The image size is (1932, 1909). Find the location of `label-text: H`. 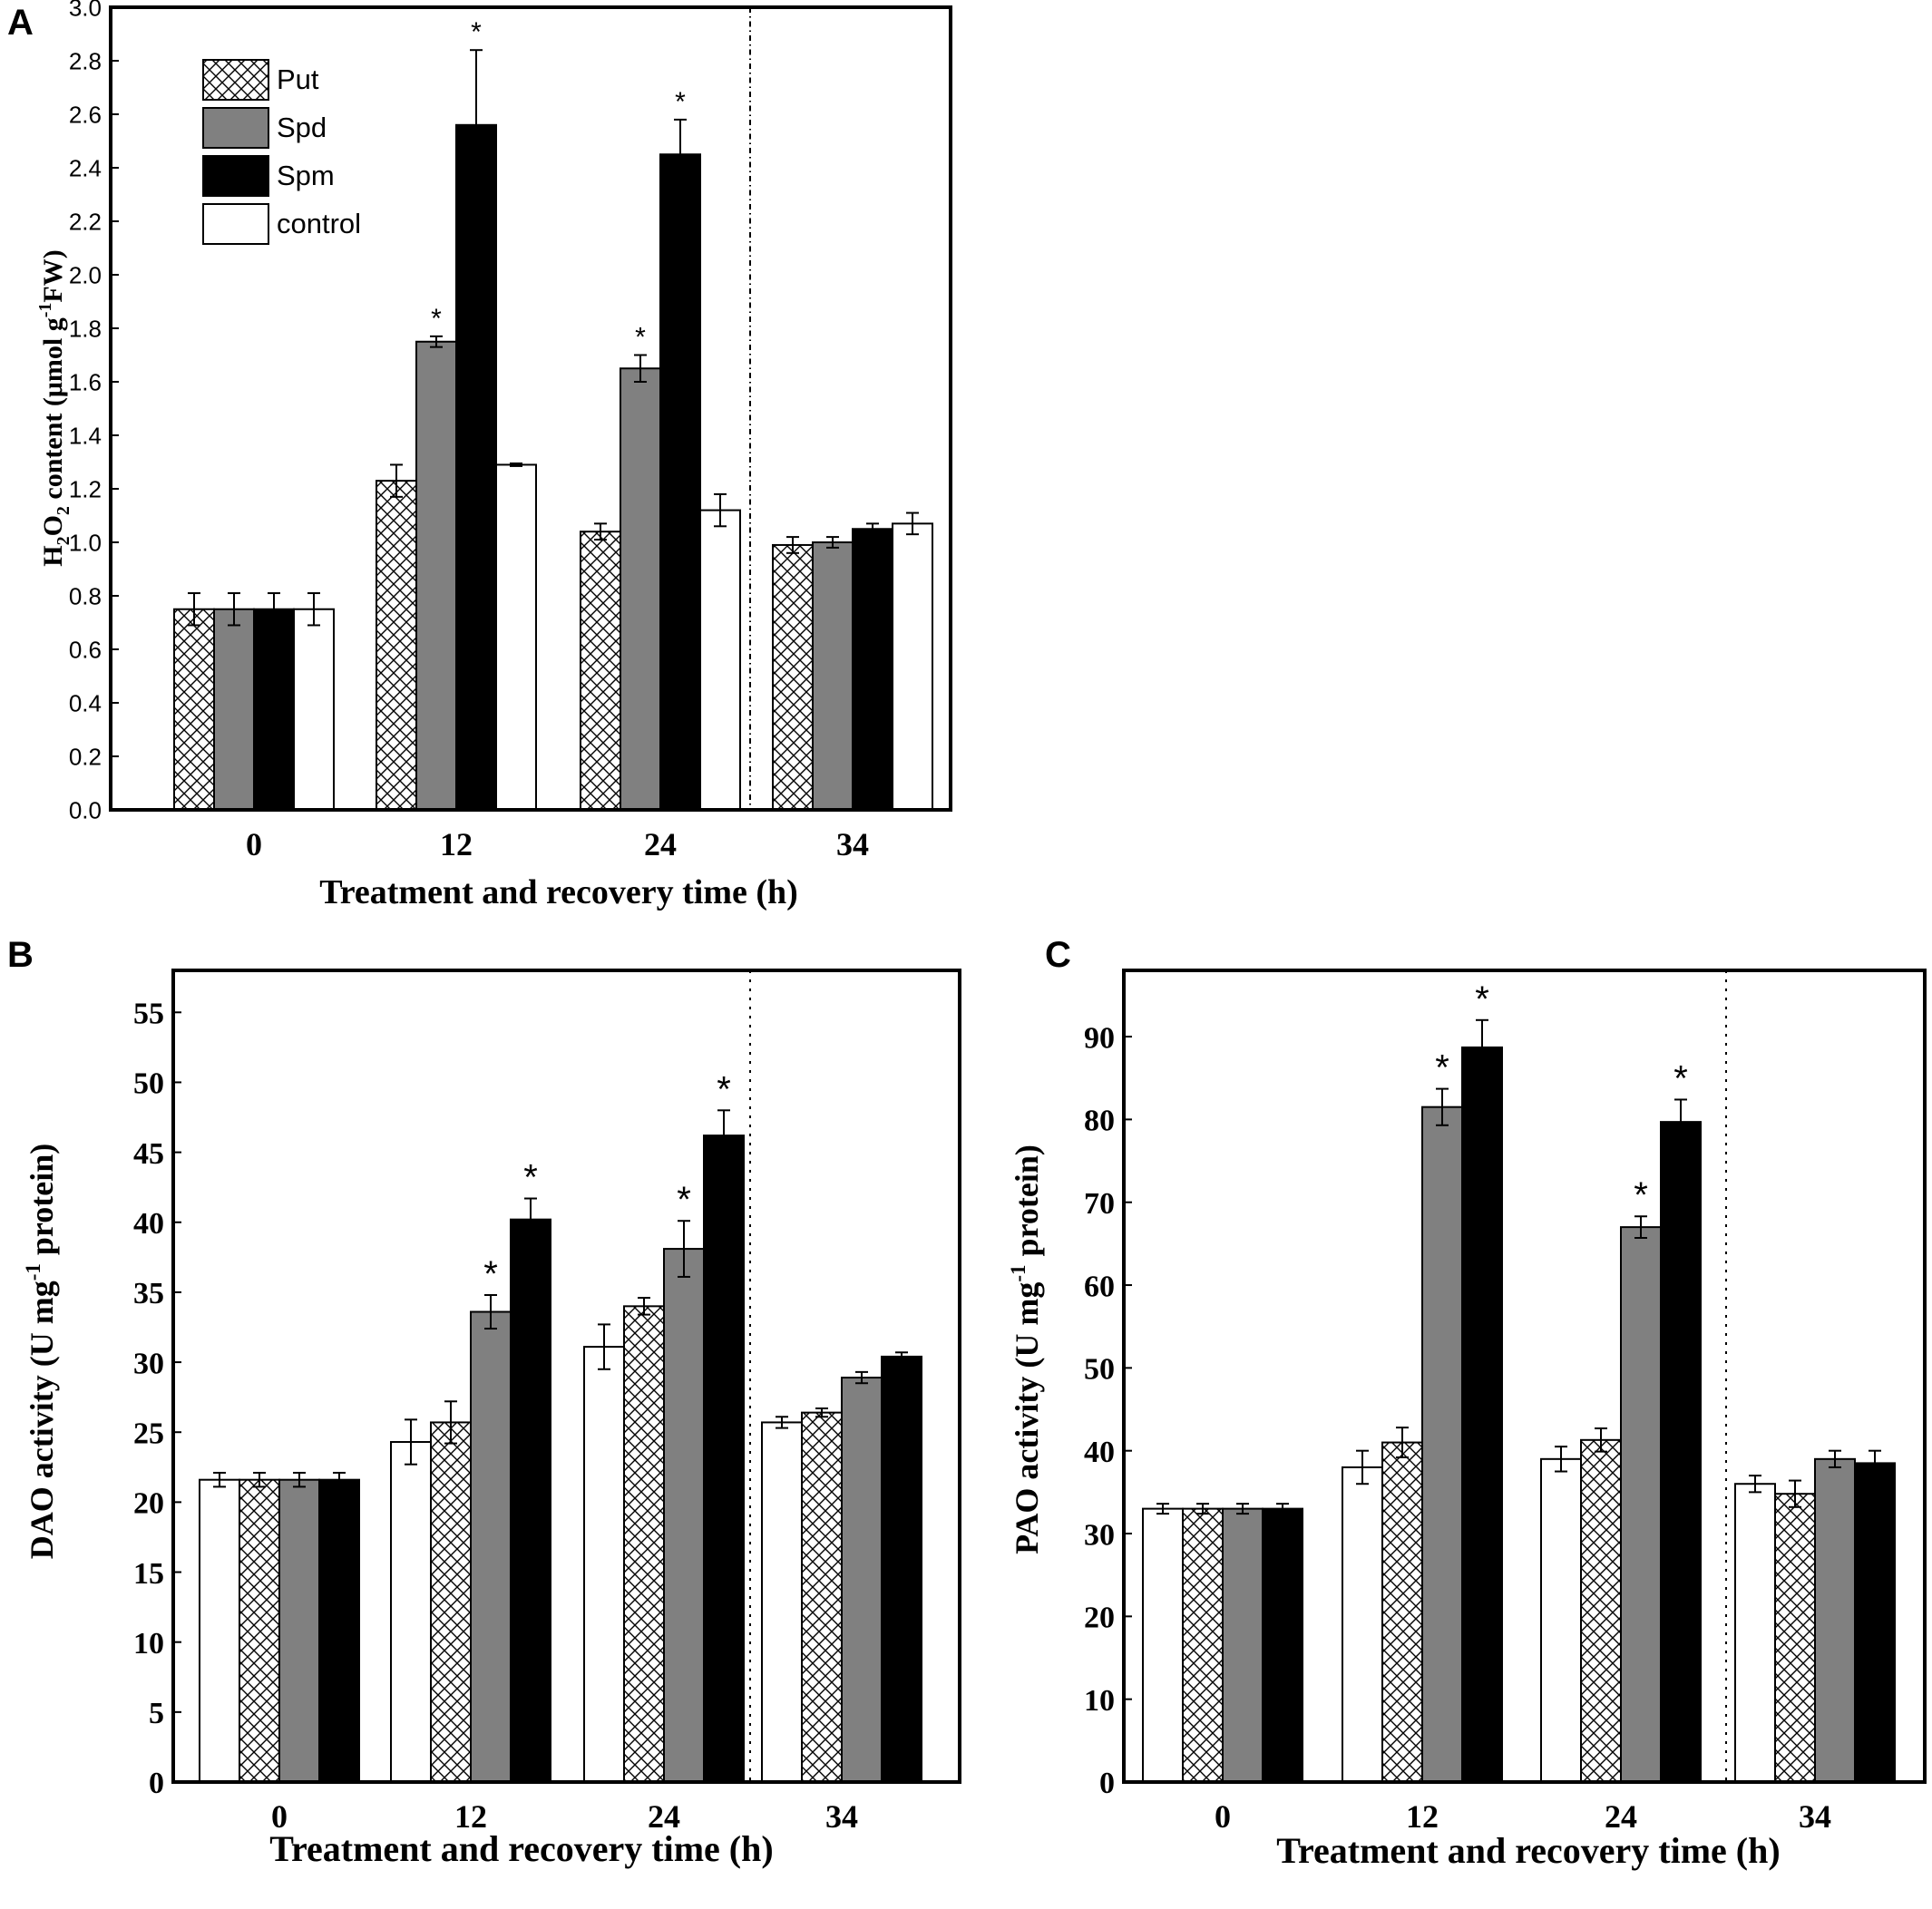

label-text: H is located at coordinates (53, 555).